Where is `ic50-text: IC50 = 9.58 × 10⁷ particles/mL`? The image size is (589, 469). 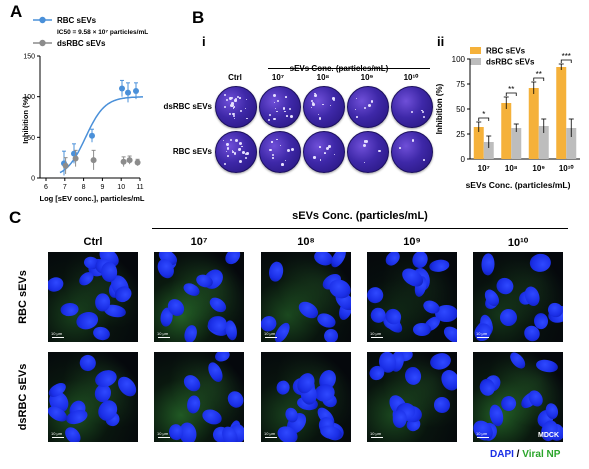
ic50-text: IC50 = 9.58 × 10⁷ particles/mL is located at coordinates (102, 32).